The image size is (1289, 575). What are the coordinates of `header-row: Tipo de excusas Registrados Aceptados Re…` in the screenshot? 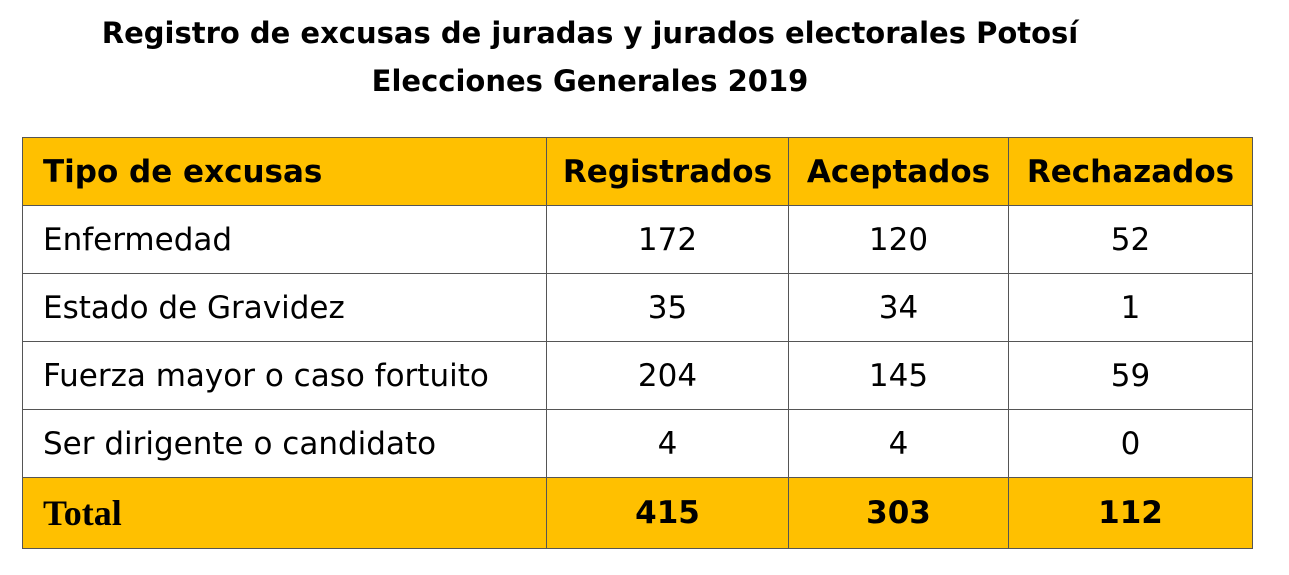 It's located at (637, 171).